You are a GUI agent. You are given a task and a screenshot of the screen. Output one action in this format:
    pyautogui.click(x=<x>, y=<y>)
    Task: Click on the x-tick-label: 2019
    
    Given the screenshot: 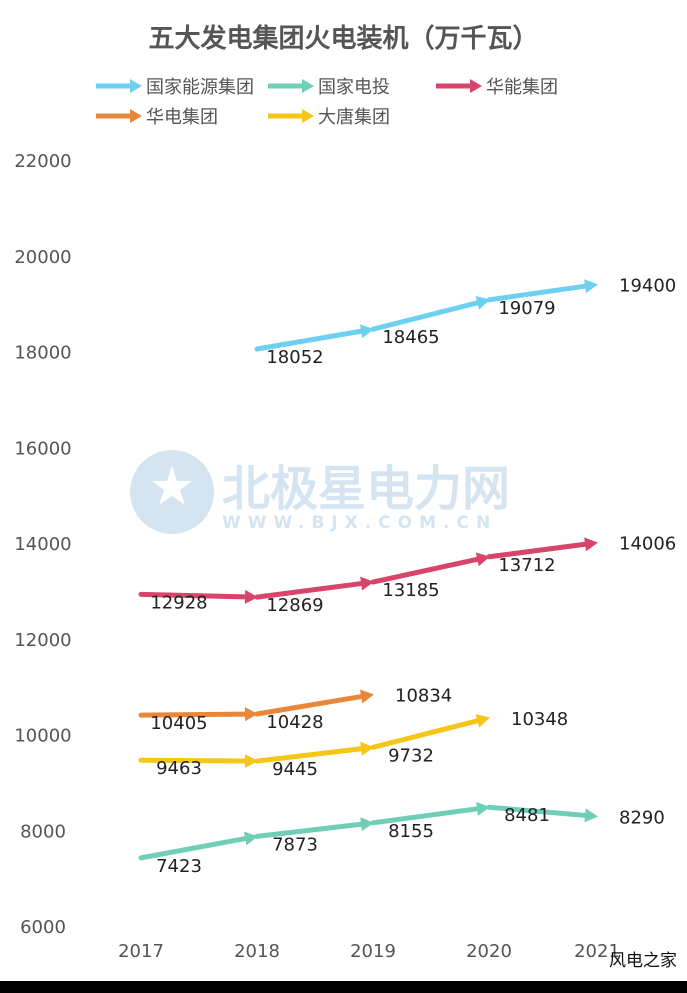 What is the action you would take?
    pyautogui.click(x=373, y=951)
    